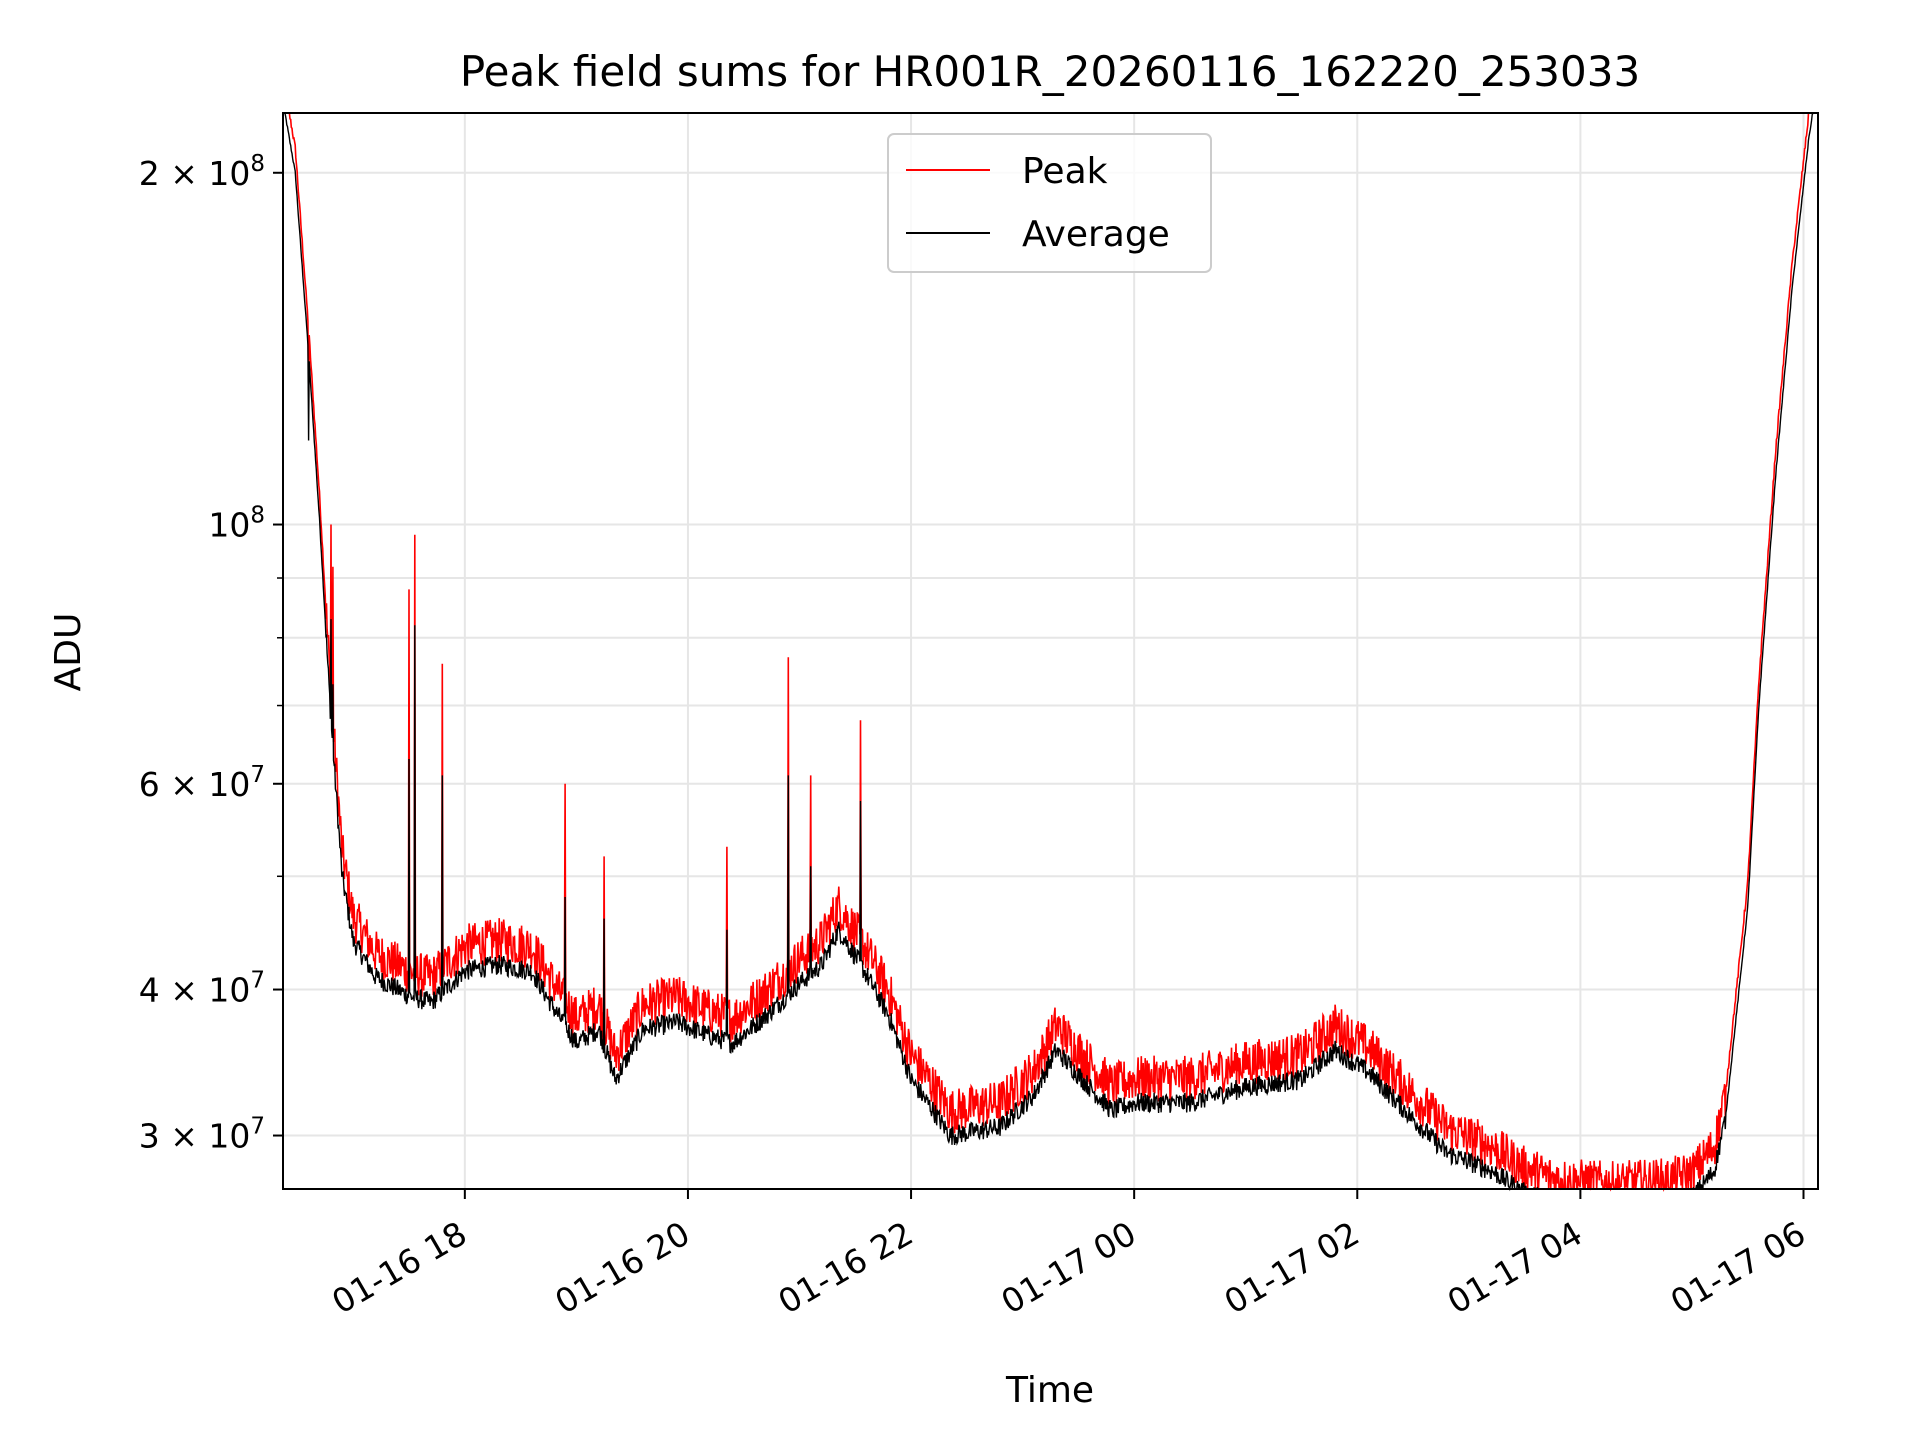 The image size is (1920, 1440). I want to click on y-tick-label: 108, so click(236, 524).